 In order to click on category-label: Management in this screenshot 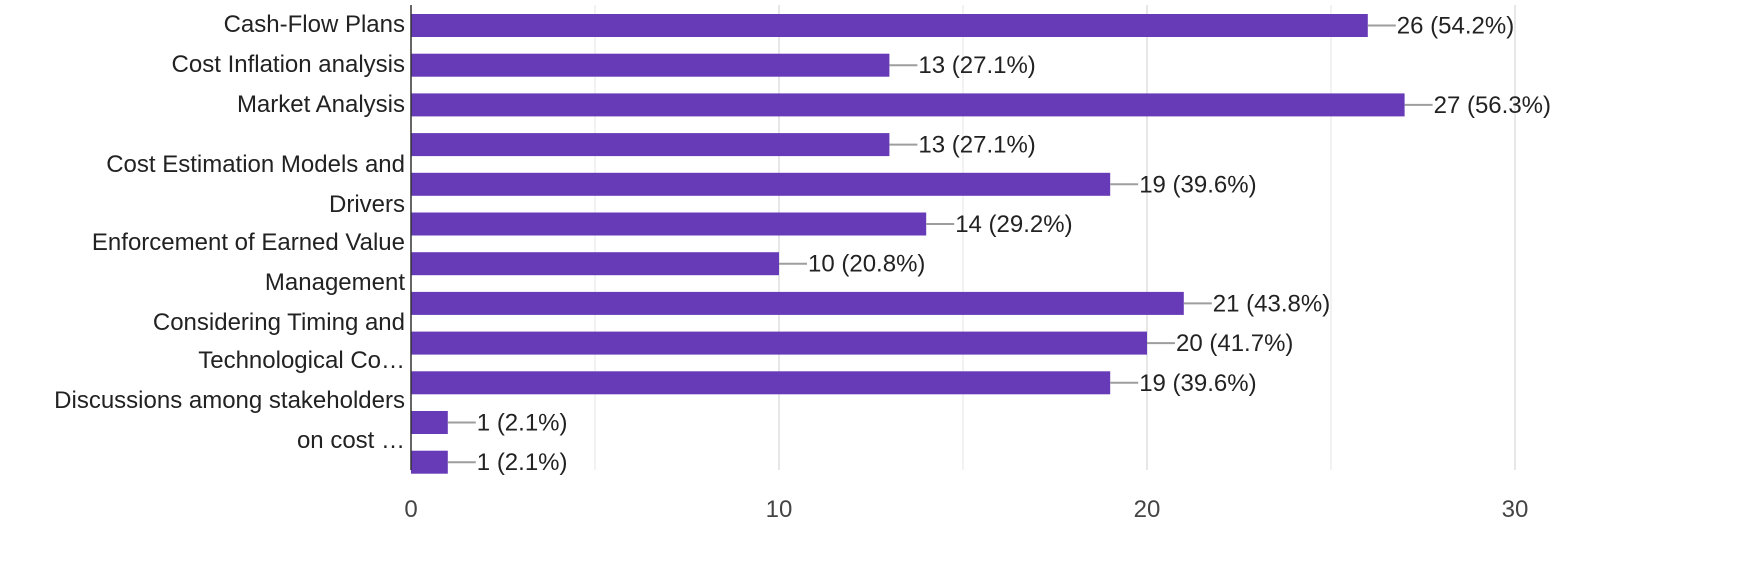, I will do `click(335, 282)`.